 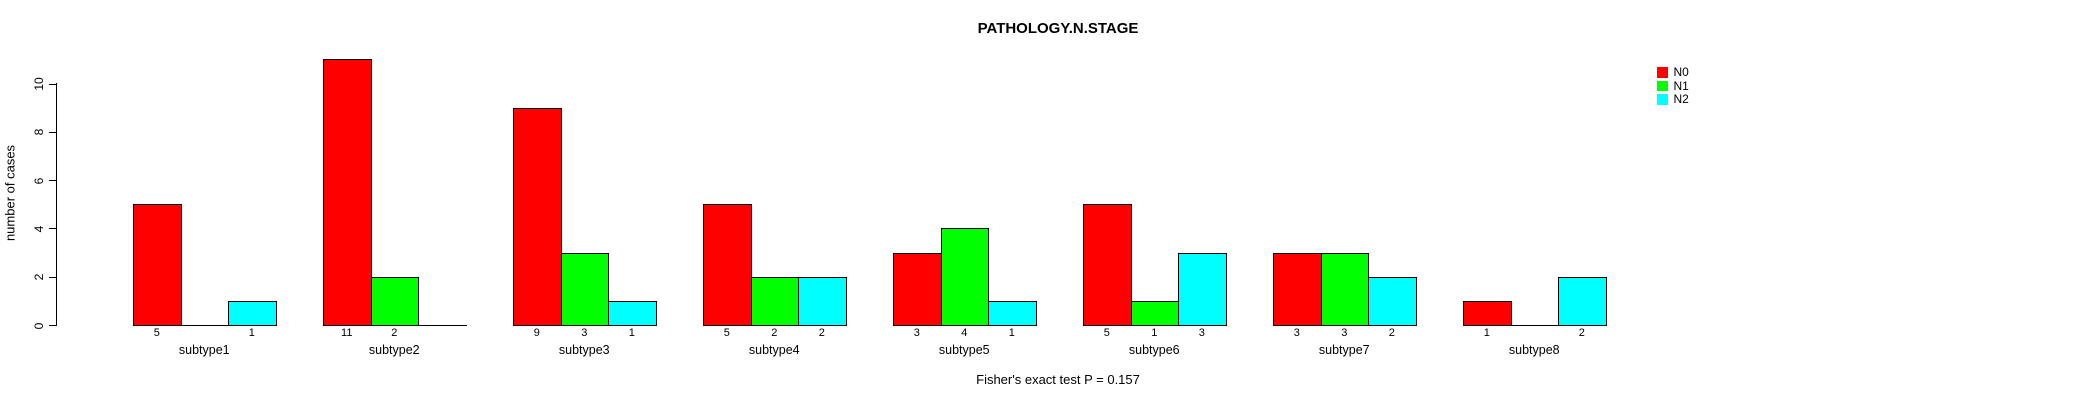 I want to click on bar-n2-subtype7, so click(x=1392, y=301).